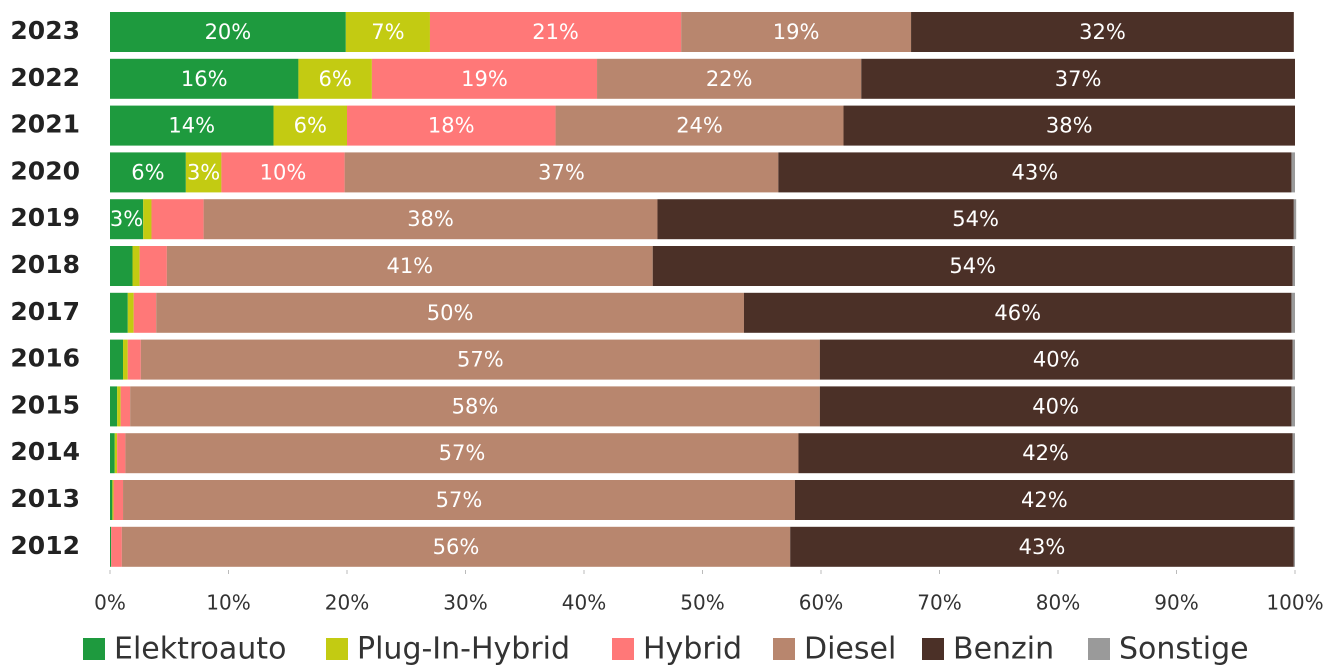 The image size is (1327, 667). I want to click on value-label: 37%, so click(1078, 79).